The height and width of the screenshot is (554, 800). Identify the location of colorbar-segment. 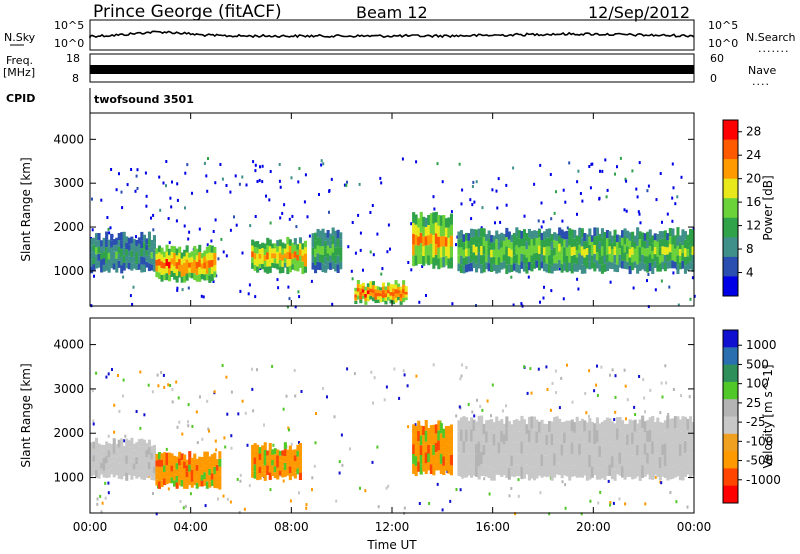
(730, 227).